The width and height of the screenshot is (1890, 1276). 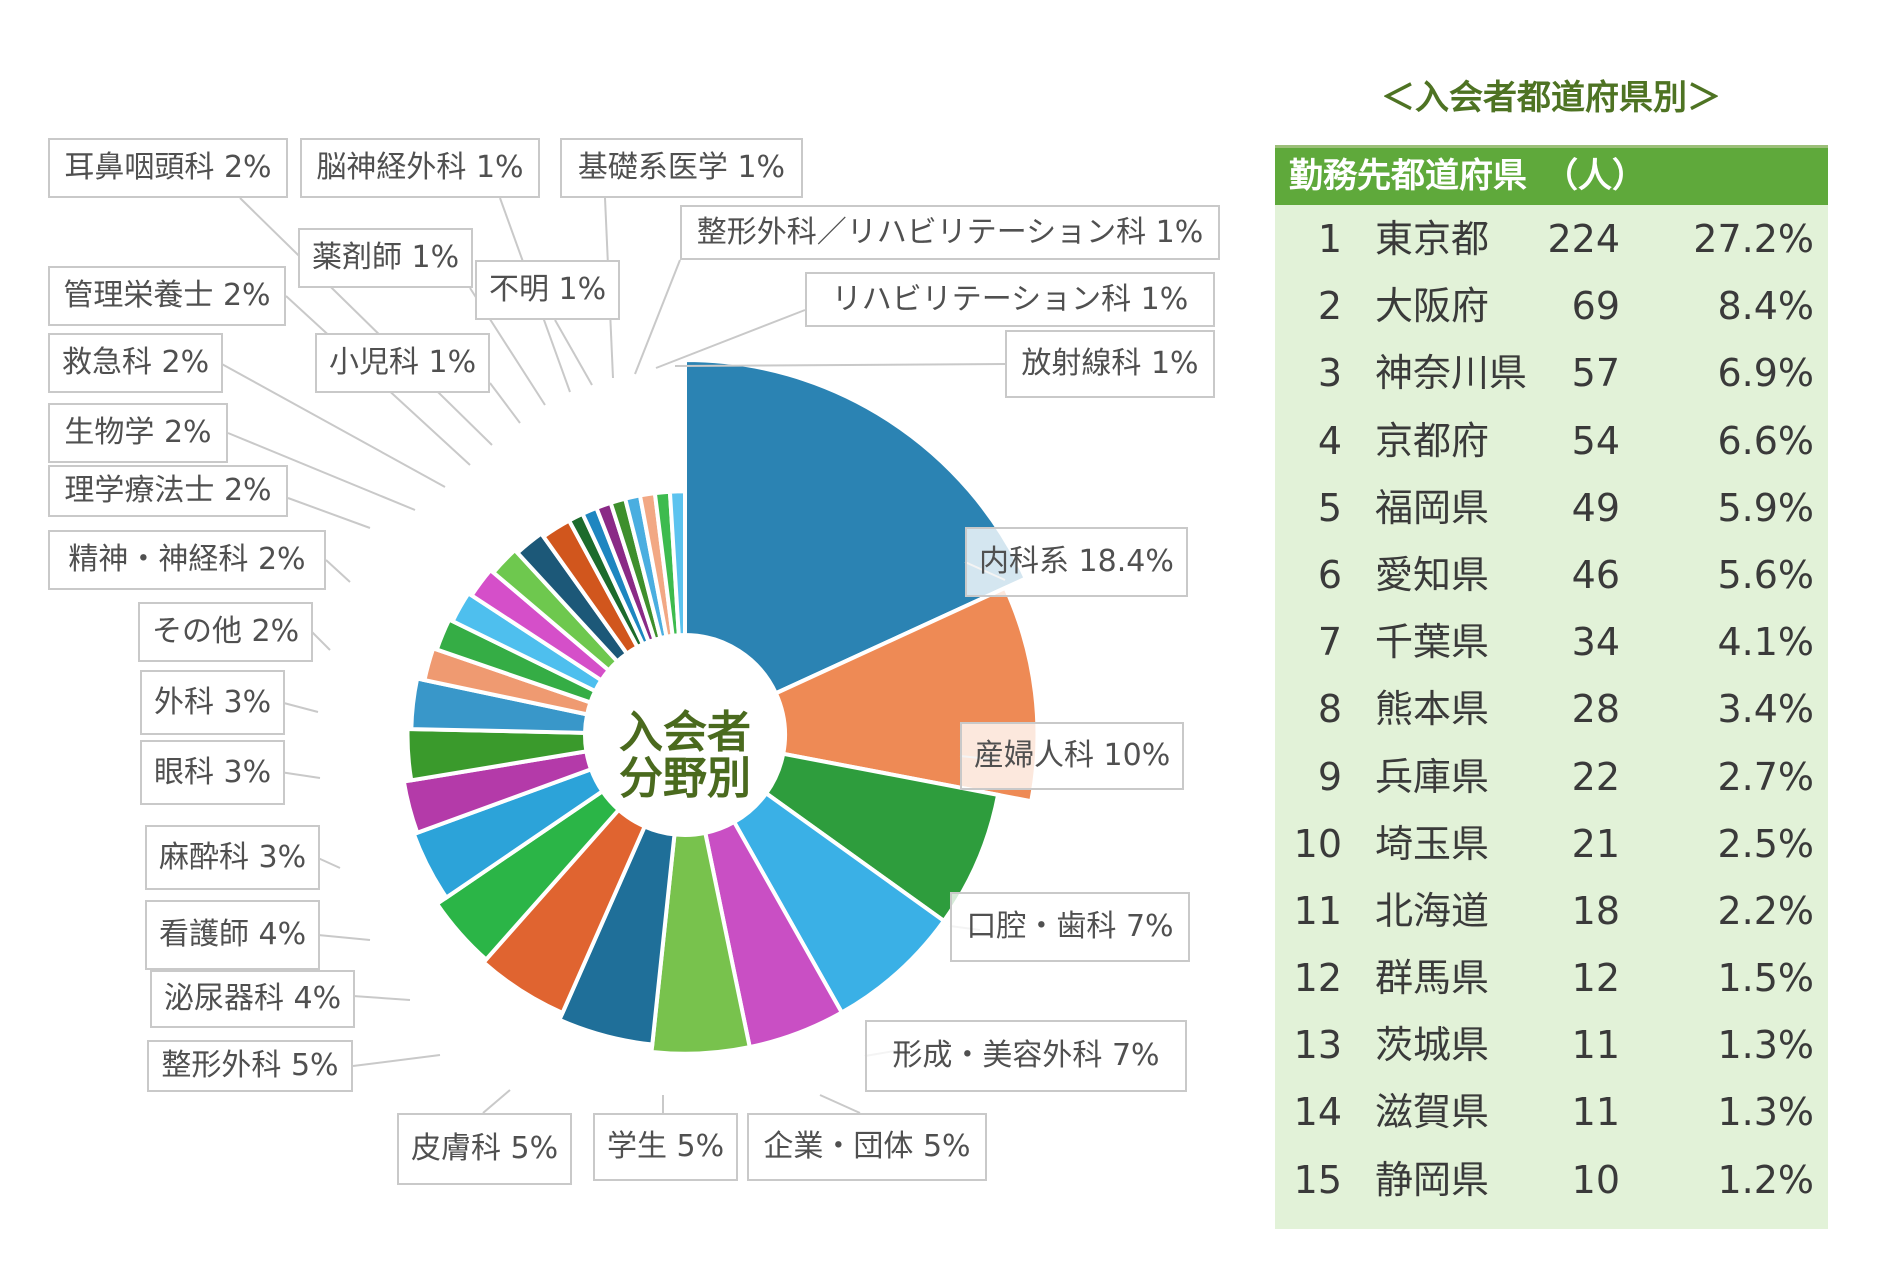 What do you see at coordinates (1765, 574) in the screenshot?
I see `percent-cell: 5.6%` at bounding box center [1765, 574].